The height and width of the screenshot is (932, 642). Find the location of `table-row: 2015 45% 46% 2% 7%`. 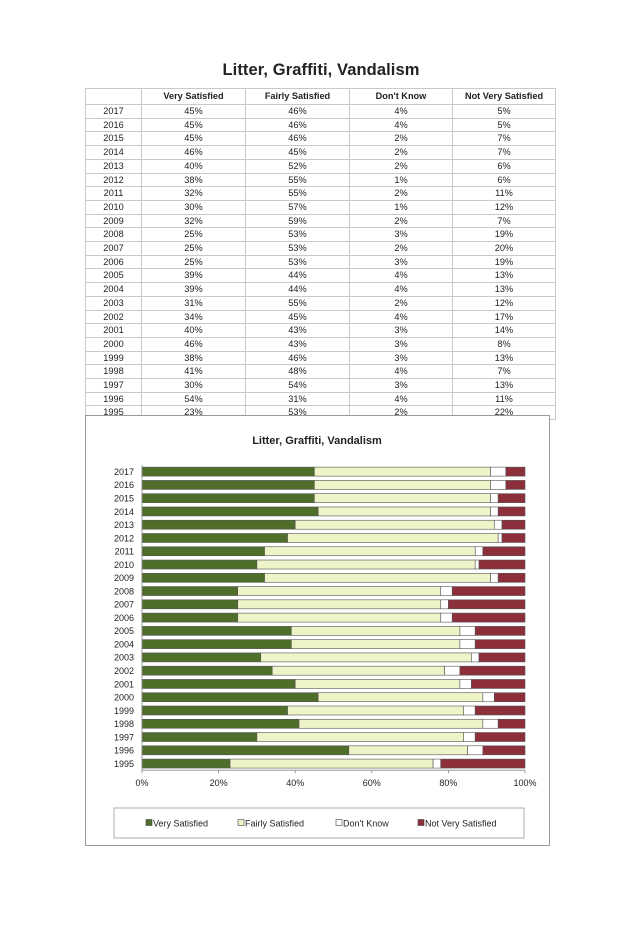

table-row: 2015 45% 46% 2% 7% is located at coordinates (320, 139).